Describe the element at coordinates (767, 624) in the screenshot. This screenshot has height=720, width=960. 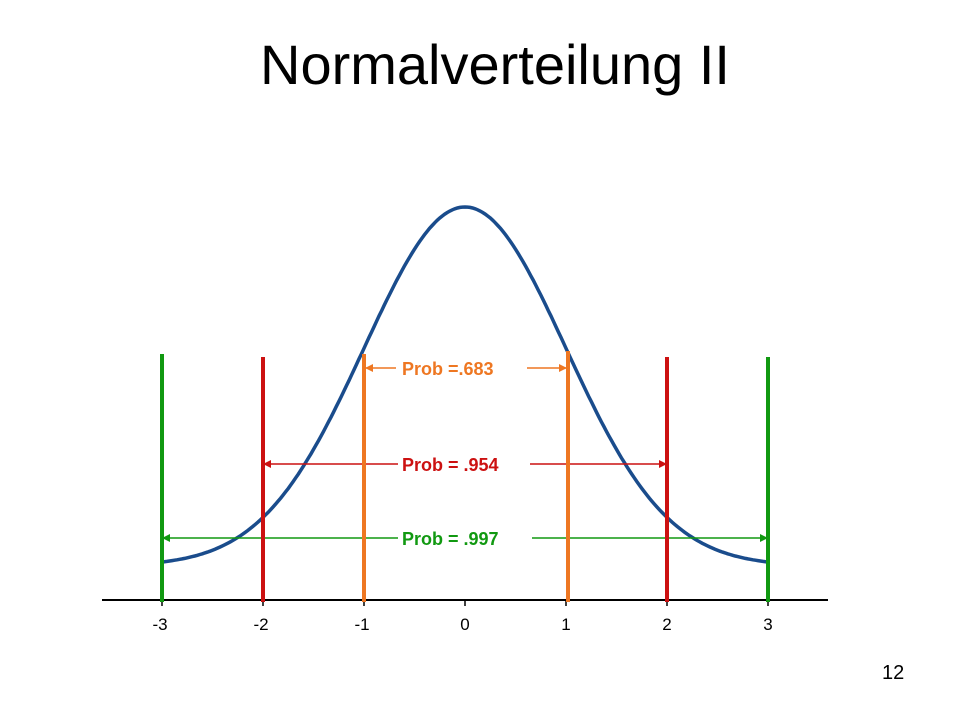
I see `tick-label: 3` at that location.